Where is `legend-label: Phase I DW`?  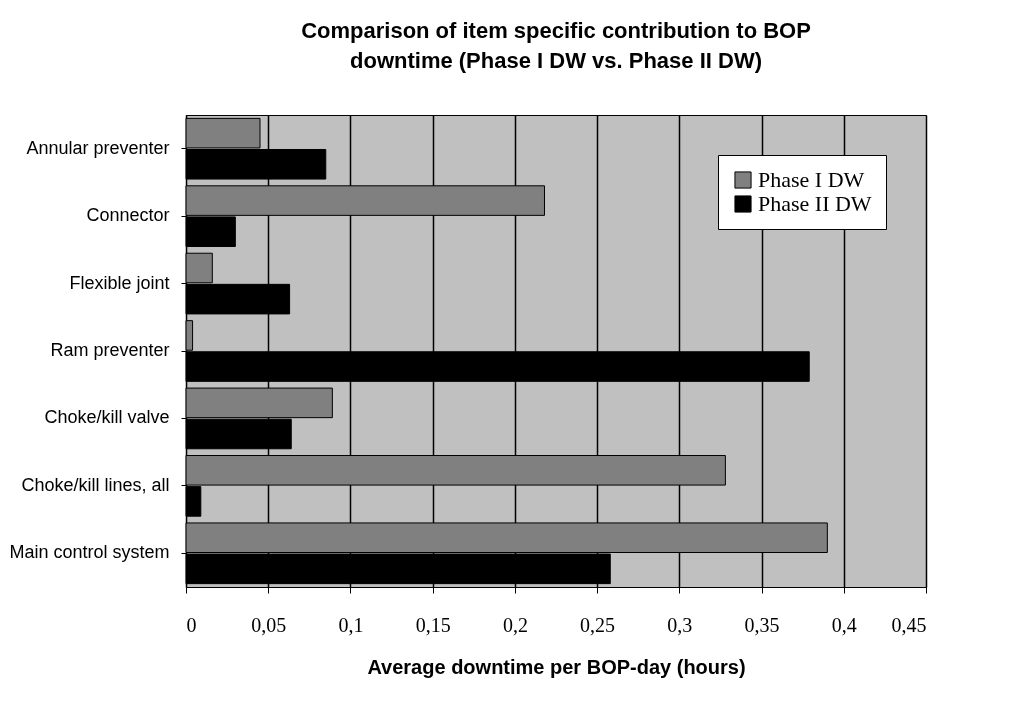 legend-label: Phase I DW is located at coordinates (811, 179).